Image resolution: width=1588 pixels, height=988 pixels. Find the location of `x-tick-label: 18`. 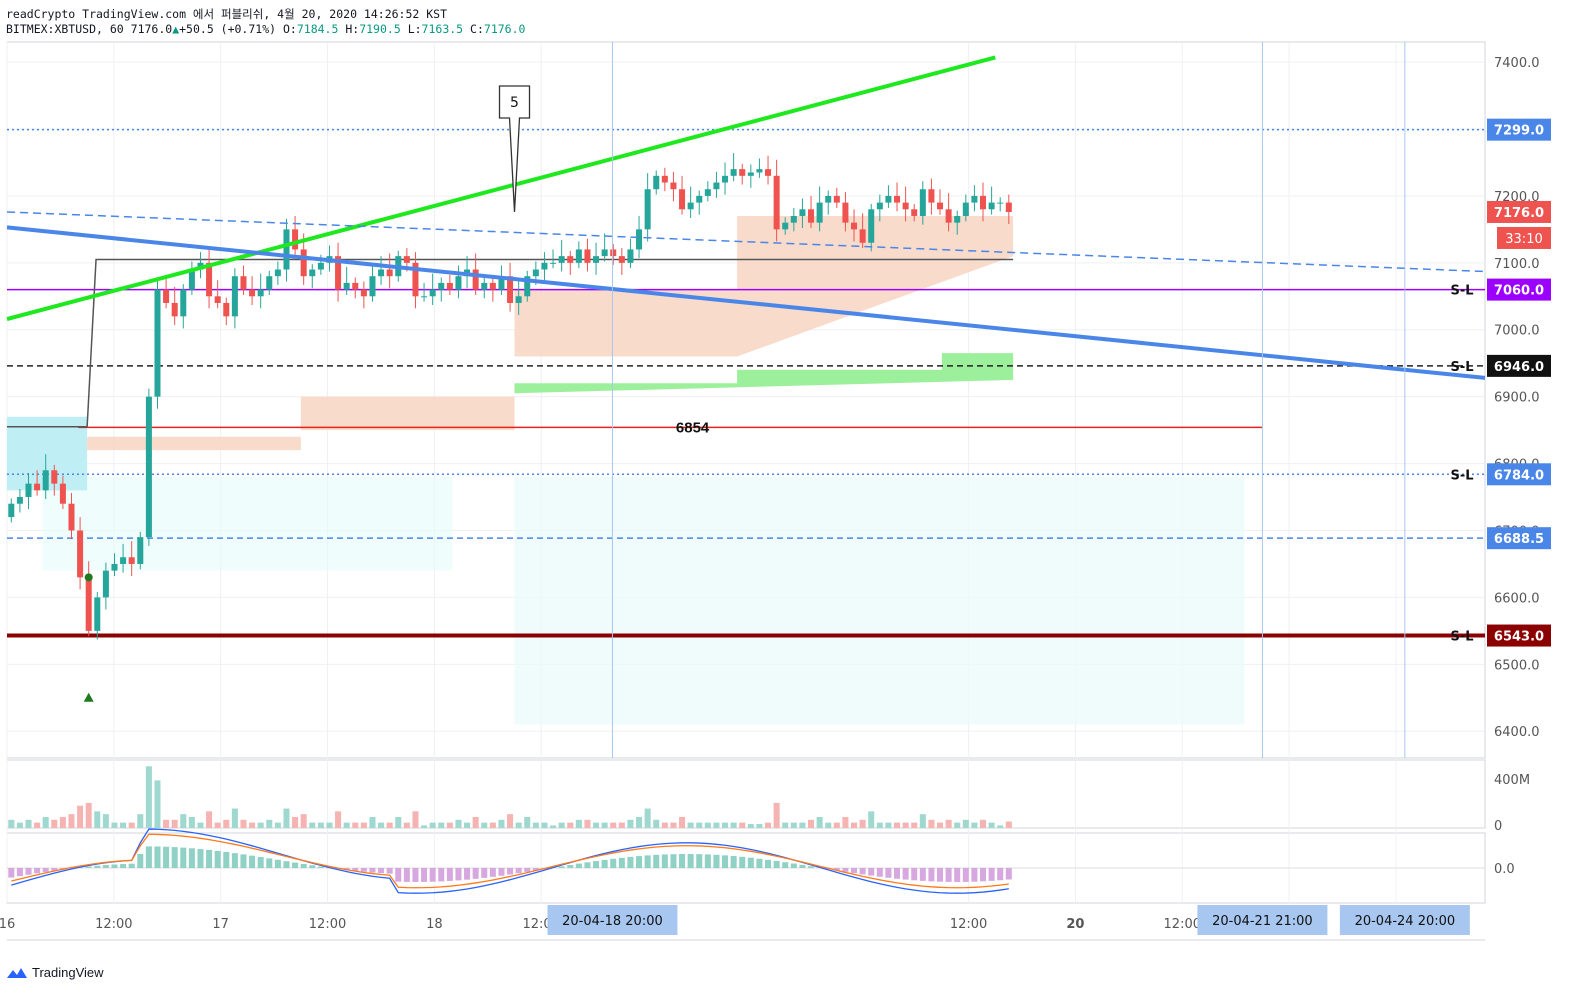

x-tick-label: 18 is located at coordinates (434, 924).